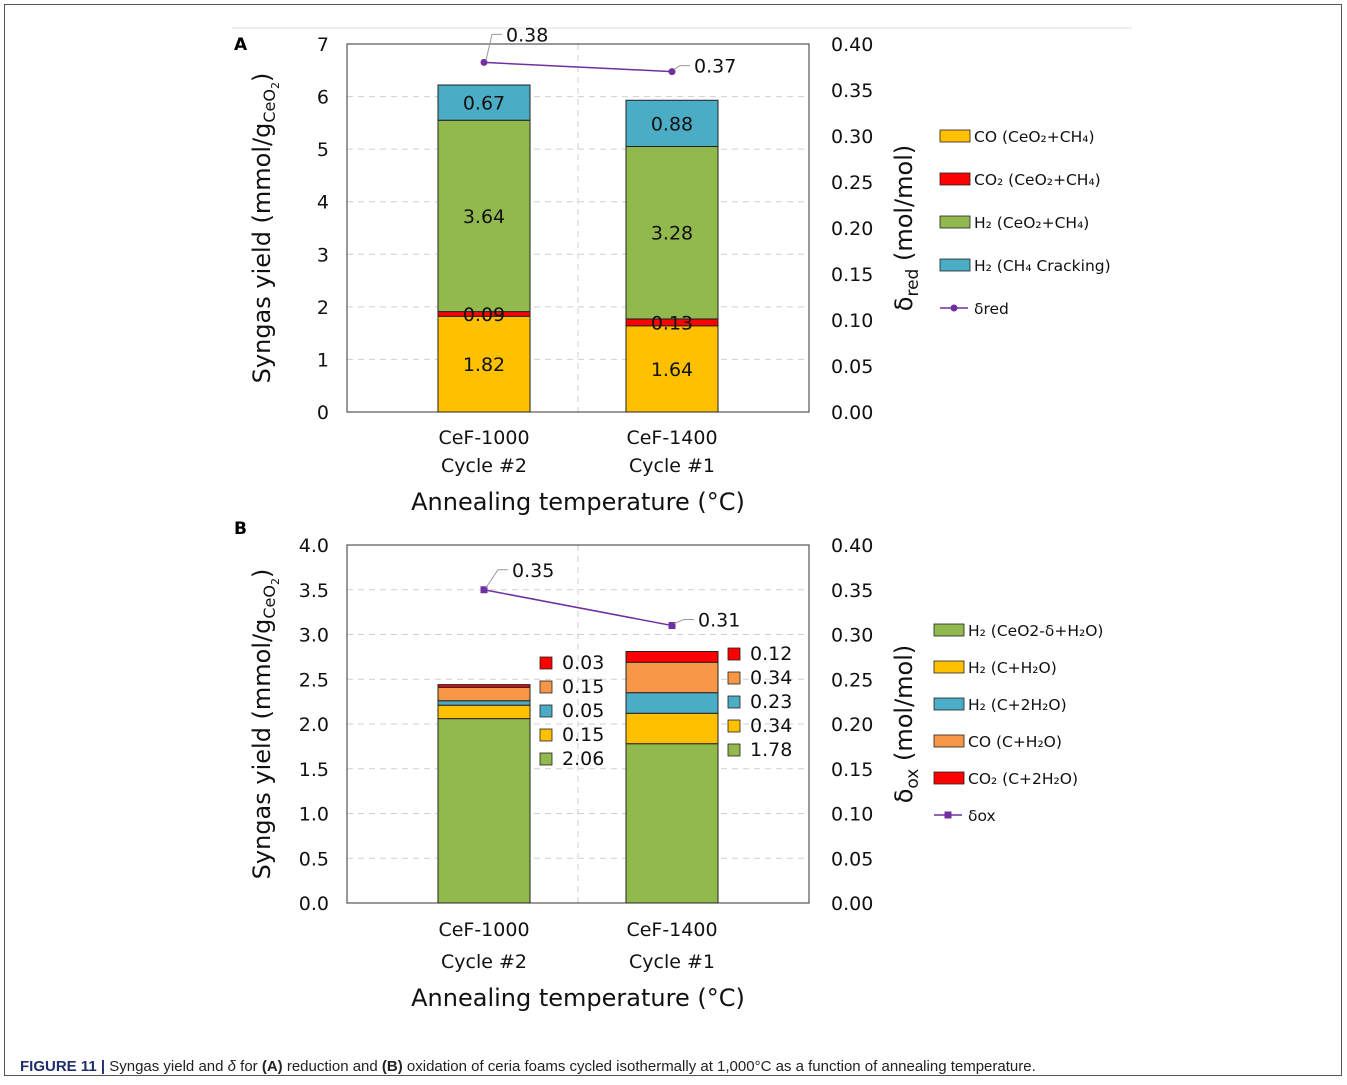  Describe the element at coordinates (771, 750) in the screenshot. I see `data-label: 1.78` at that location.